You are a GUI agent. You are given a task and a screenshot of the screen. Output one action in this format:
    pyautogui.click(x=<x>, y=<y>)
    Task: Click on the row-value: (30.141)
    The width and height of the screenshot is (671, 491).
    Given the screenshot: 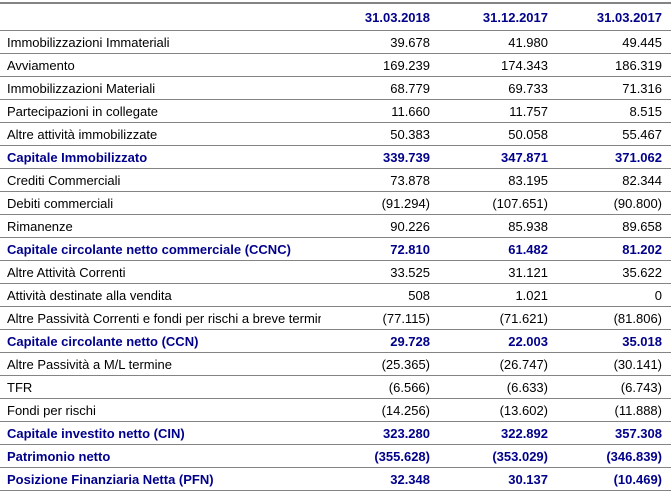 What is the action you would take?
    pyautogui.click(x=637, y=364)
    